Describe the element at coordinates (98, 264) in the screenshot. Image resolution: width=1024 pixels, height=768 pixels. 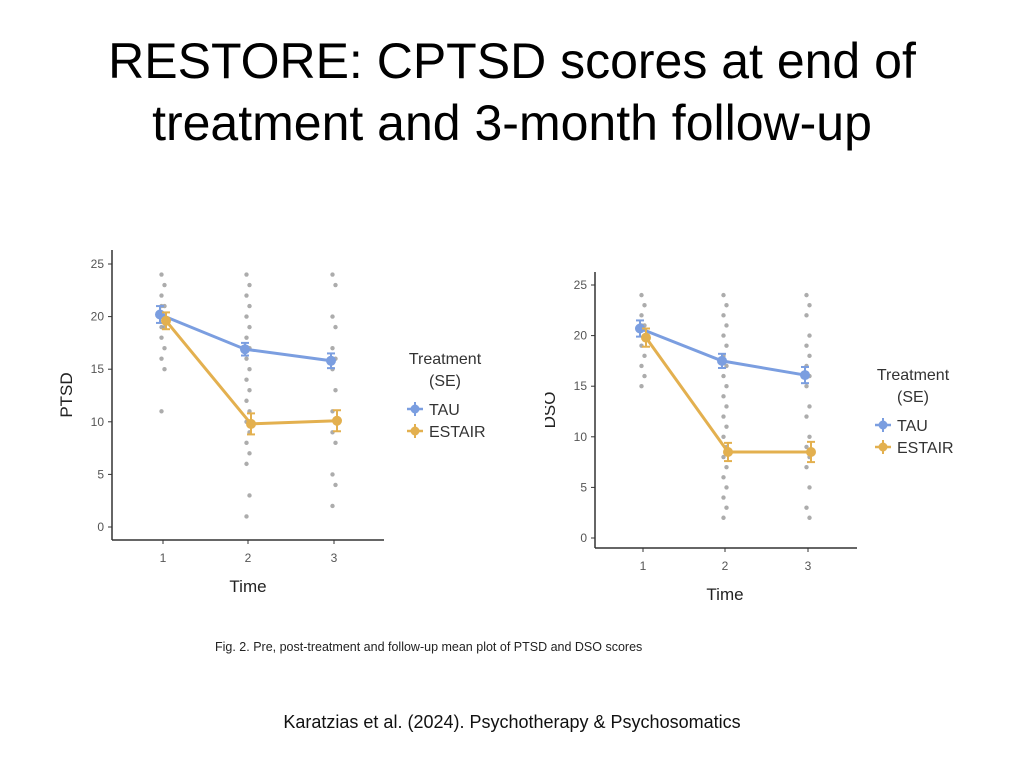
I see `y-tick-label: 25` at that location.